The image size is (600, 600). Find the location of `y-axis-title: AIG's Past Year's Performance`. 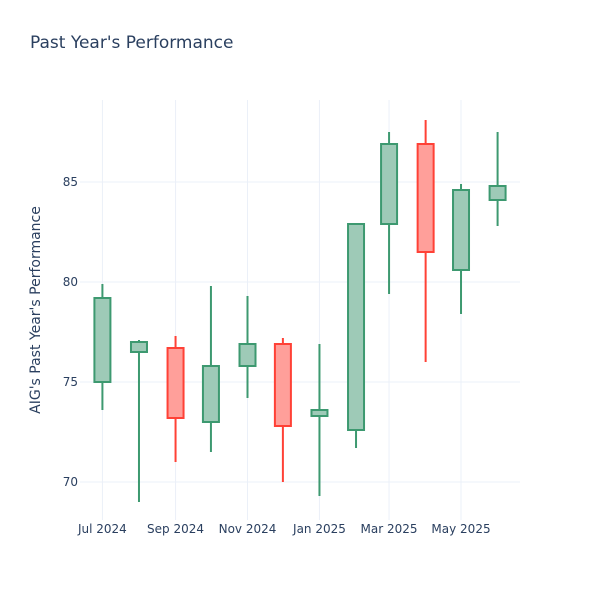

y-axis-title: AIG's Past Year's Performance is located at coordinates (36, 310).